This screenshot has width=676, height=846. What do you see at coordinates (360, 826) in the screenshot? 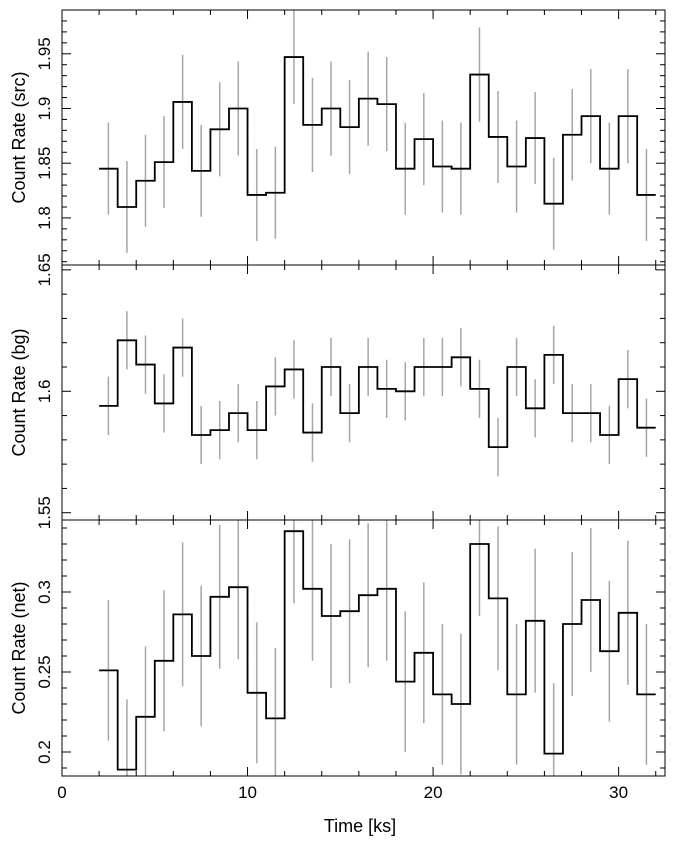
I see `x-axis-title: Time [ks]` at bounding box center [360, 826].